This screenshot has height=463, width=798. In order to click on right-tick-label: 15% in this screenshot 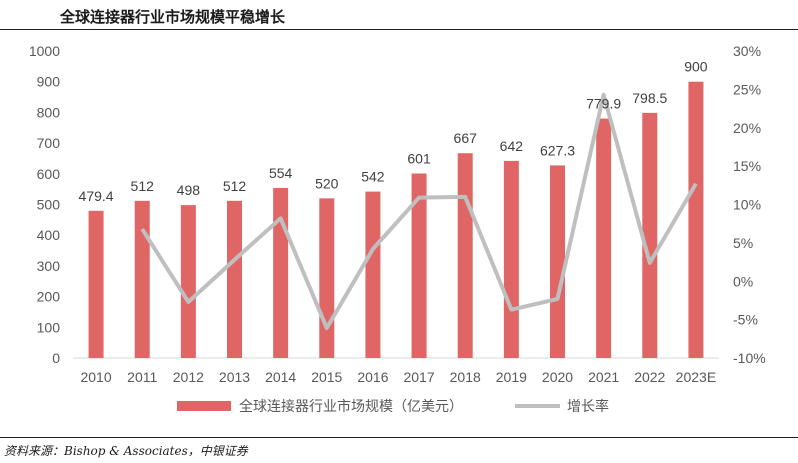, I will do `click(747, 166)`.